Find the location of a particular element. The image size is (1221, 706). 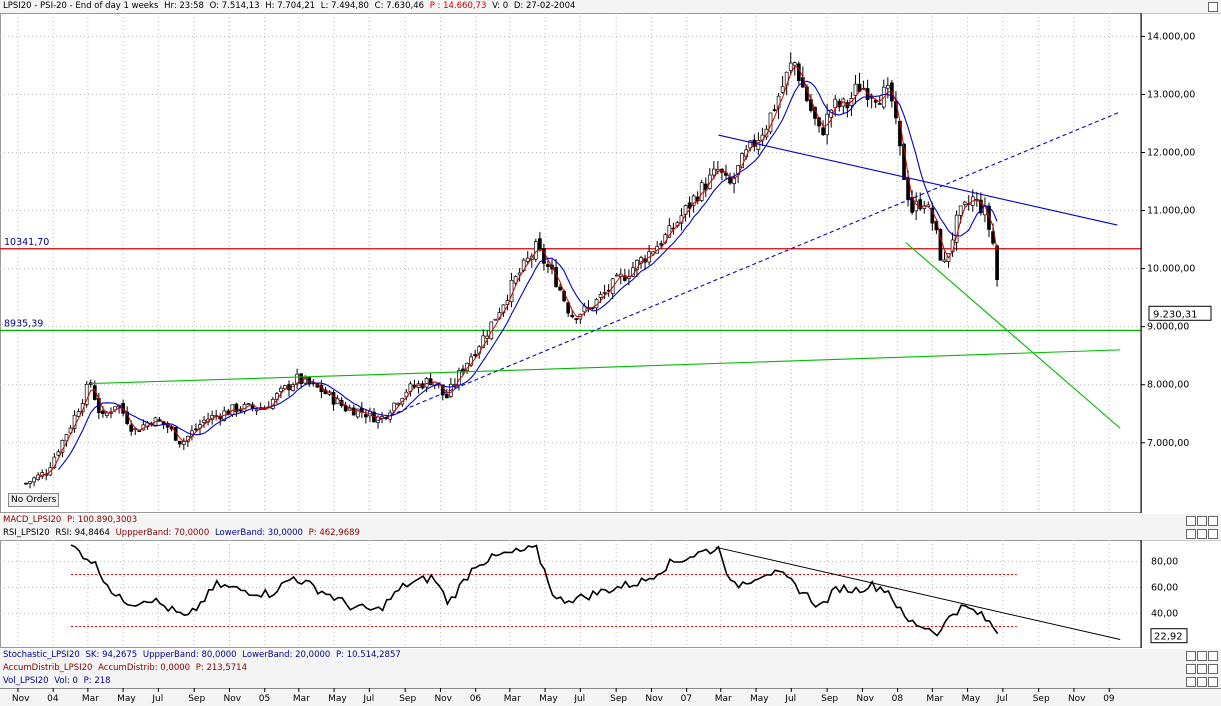

y-tick-label: 11.000,00 is located at coordinates (1171, 211).